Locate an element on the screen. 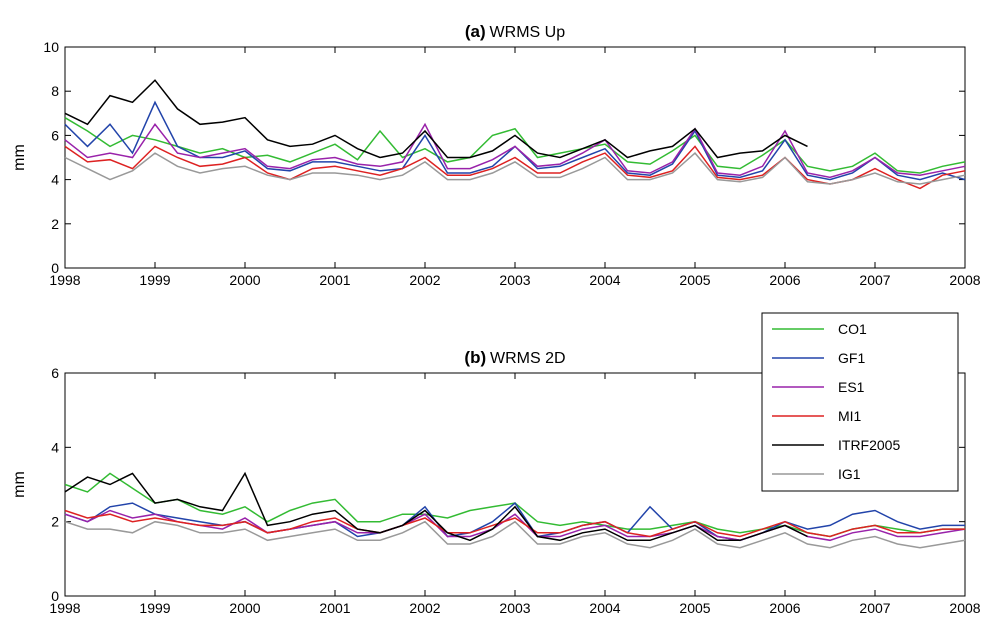 The image size is (992, 628). panel-title: (a) WRMS Up is located at coordinates (515, 31).